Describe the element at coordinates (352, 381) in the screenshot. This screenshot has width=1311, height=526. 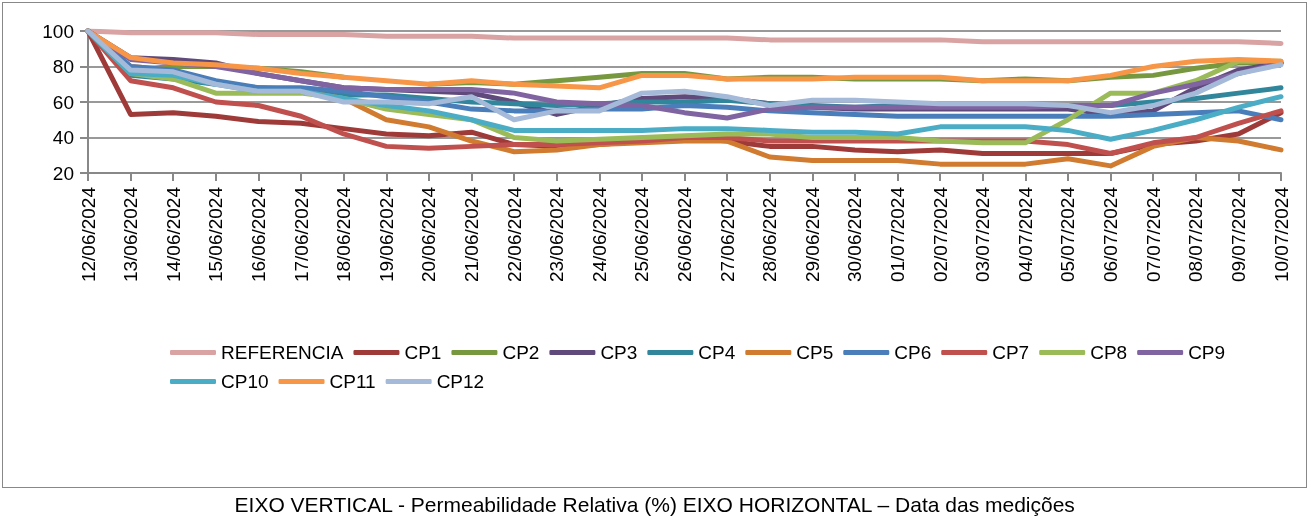
I see `legend-label: CP11` at that location.